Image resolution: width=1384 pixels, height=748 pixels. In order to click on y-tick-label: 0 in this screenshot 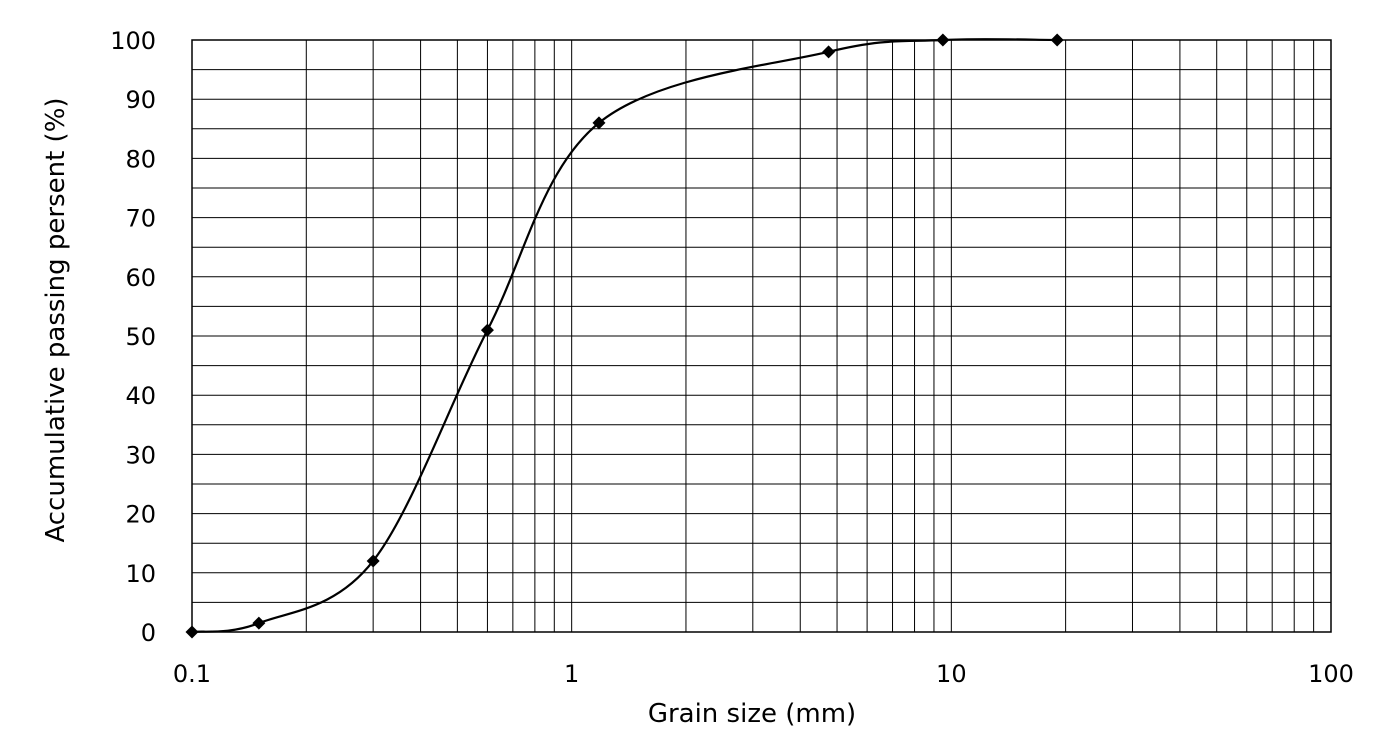, I will do `click(148, 633)`.